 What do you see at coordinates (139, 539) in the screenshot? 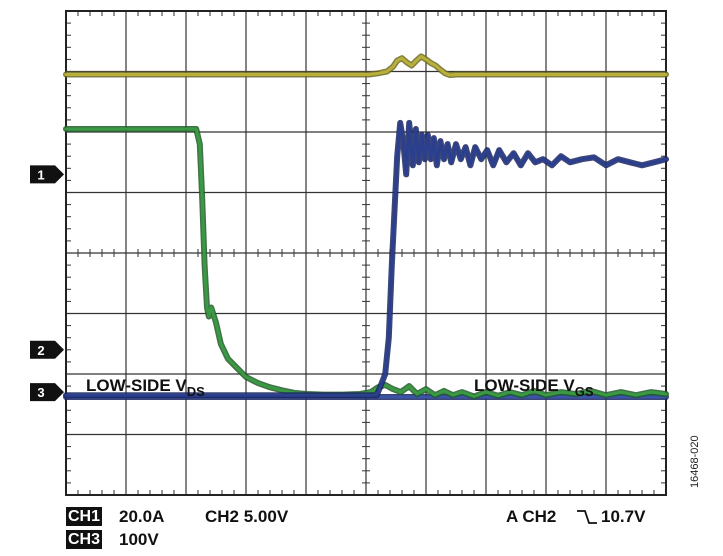
I see `readout-ch3-scale: 100V` at bounding box center [139, 539].